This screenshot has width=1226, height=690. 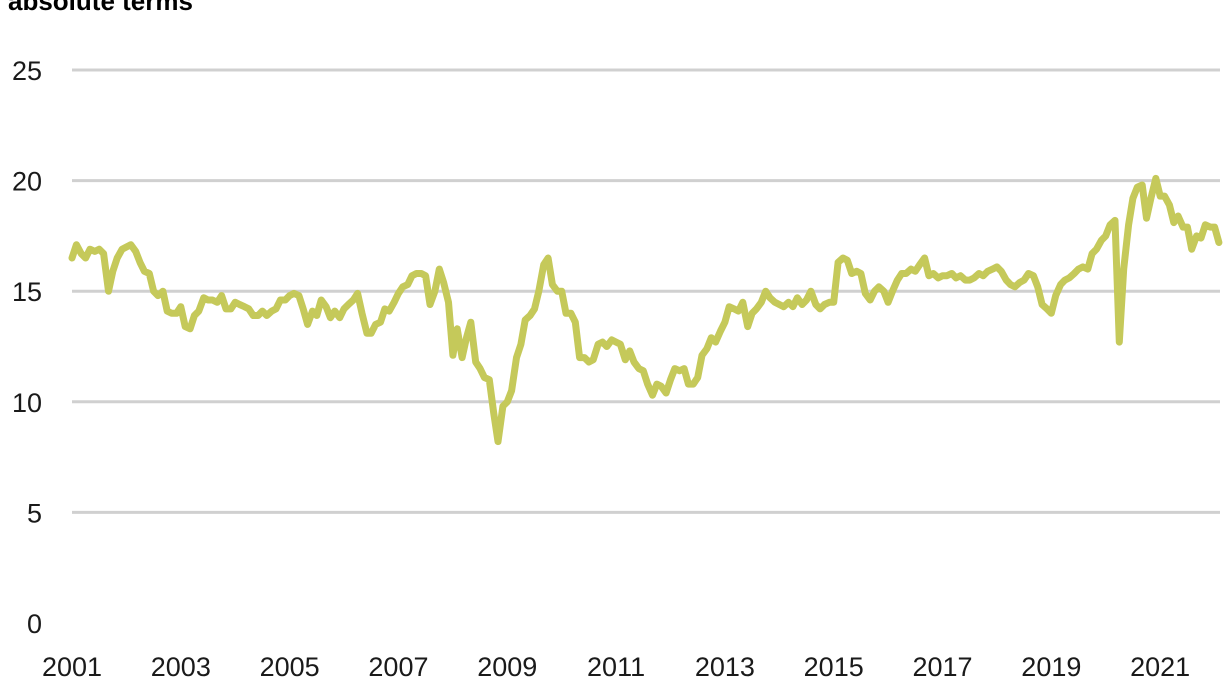 I want to click on y-tick-label: 0, so click(x=34, y=624).